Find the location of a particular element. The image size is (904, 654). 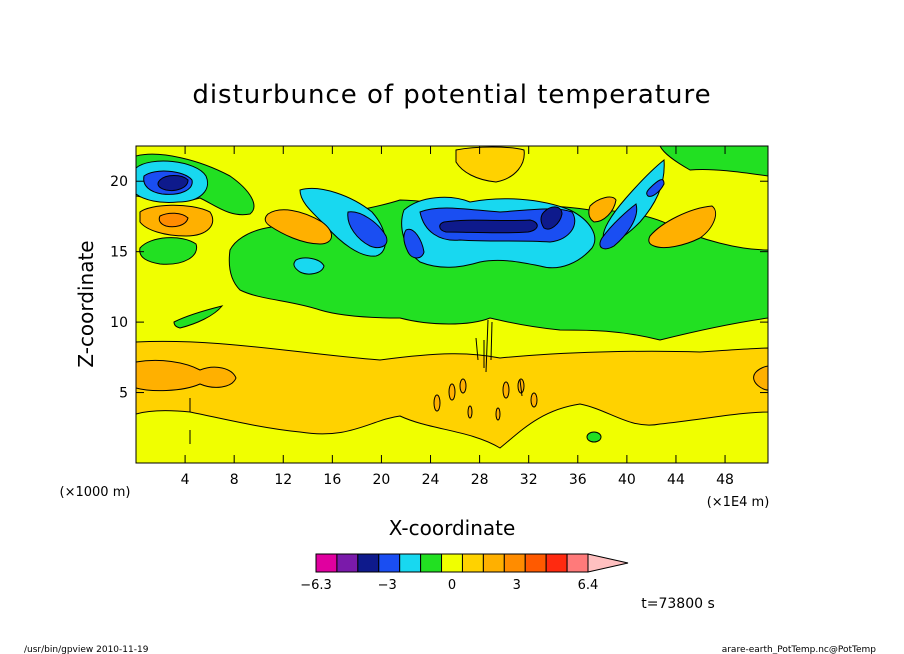

contour-blue-right-lobe is located at coordinates (618, 226).